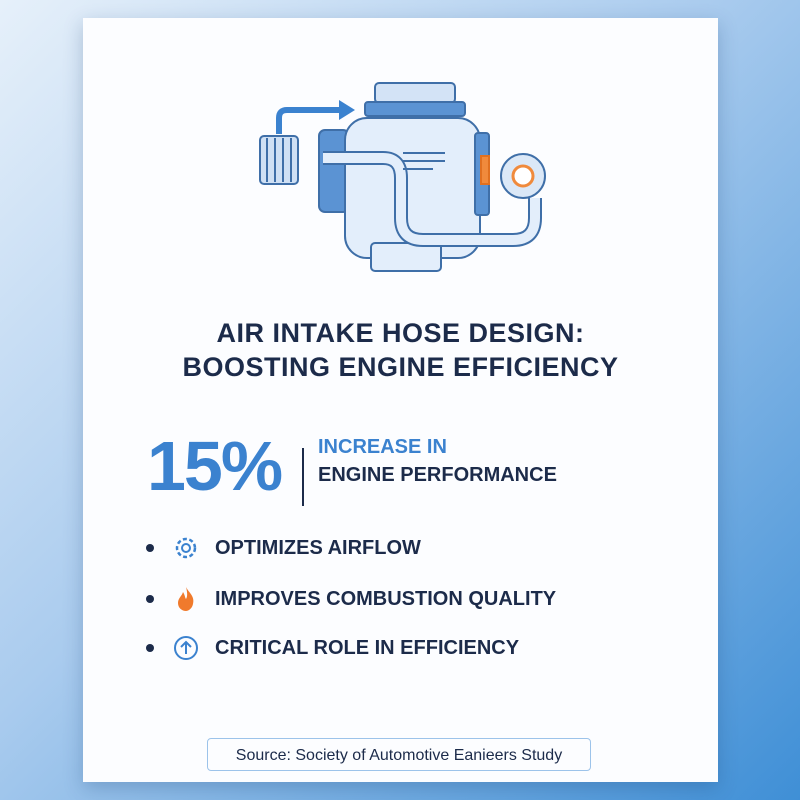 The width and height of the screenshot is (800, 800). What do you see at coordinates (215, 466) in the screenshot?
I see `stat-value: 15%` at bounding box center [215, 466].